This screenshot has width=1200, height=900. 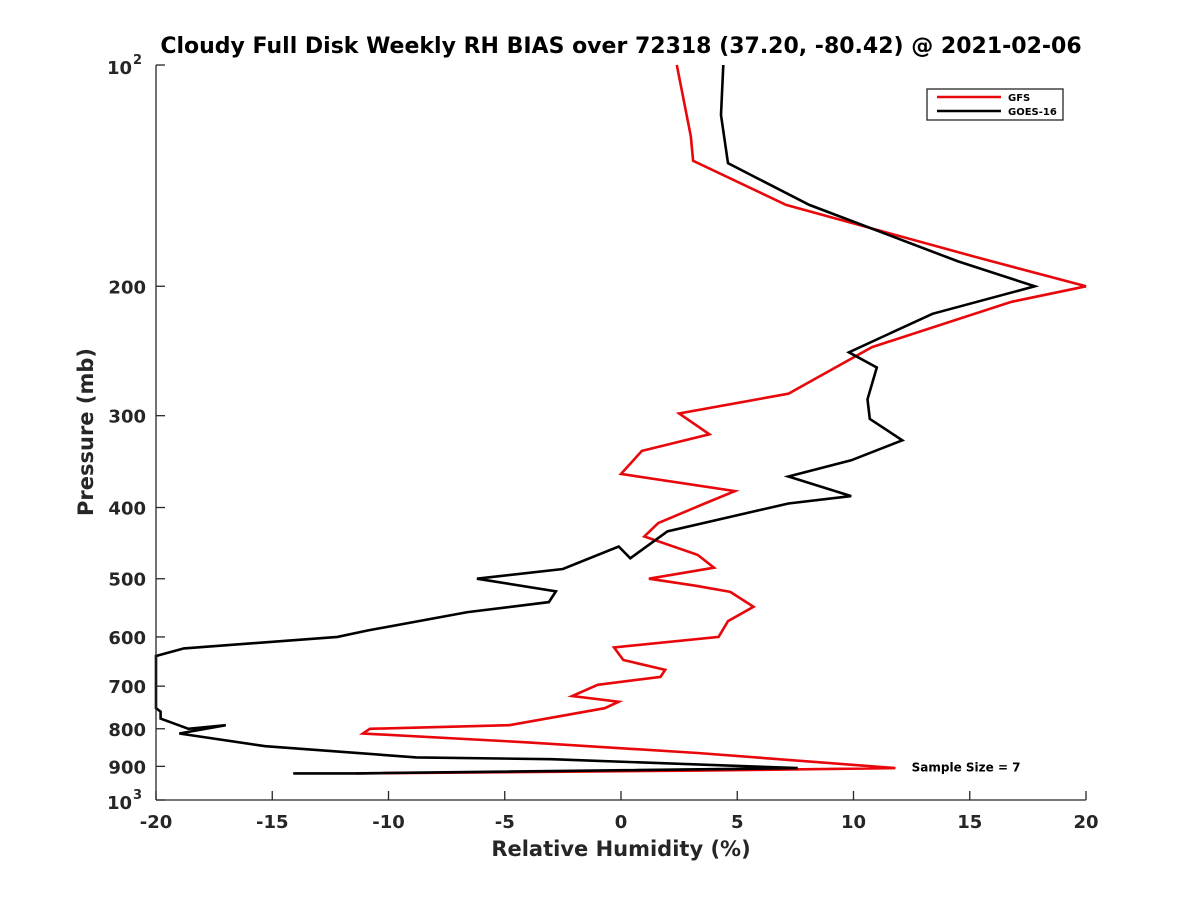 What do you see at coordinates (127, 638) in the screenshot?
I see `y-tick-label: 600` at bounding box center [127, 638].